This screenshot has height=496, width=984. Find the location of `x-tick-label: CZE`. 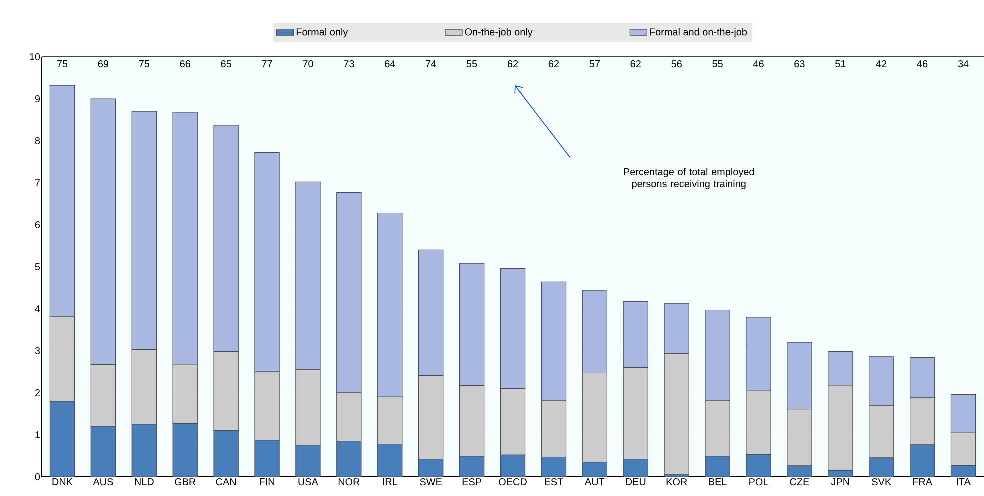

x-tick-label: CZE is located at coordinates (800, 482).